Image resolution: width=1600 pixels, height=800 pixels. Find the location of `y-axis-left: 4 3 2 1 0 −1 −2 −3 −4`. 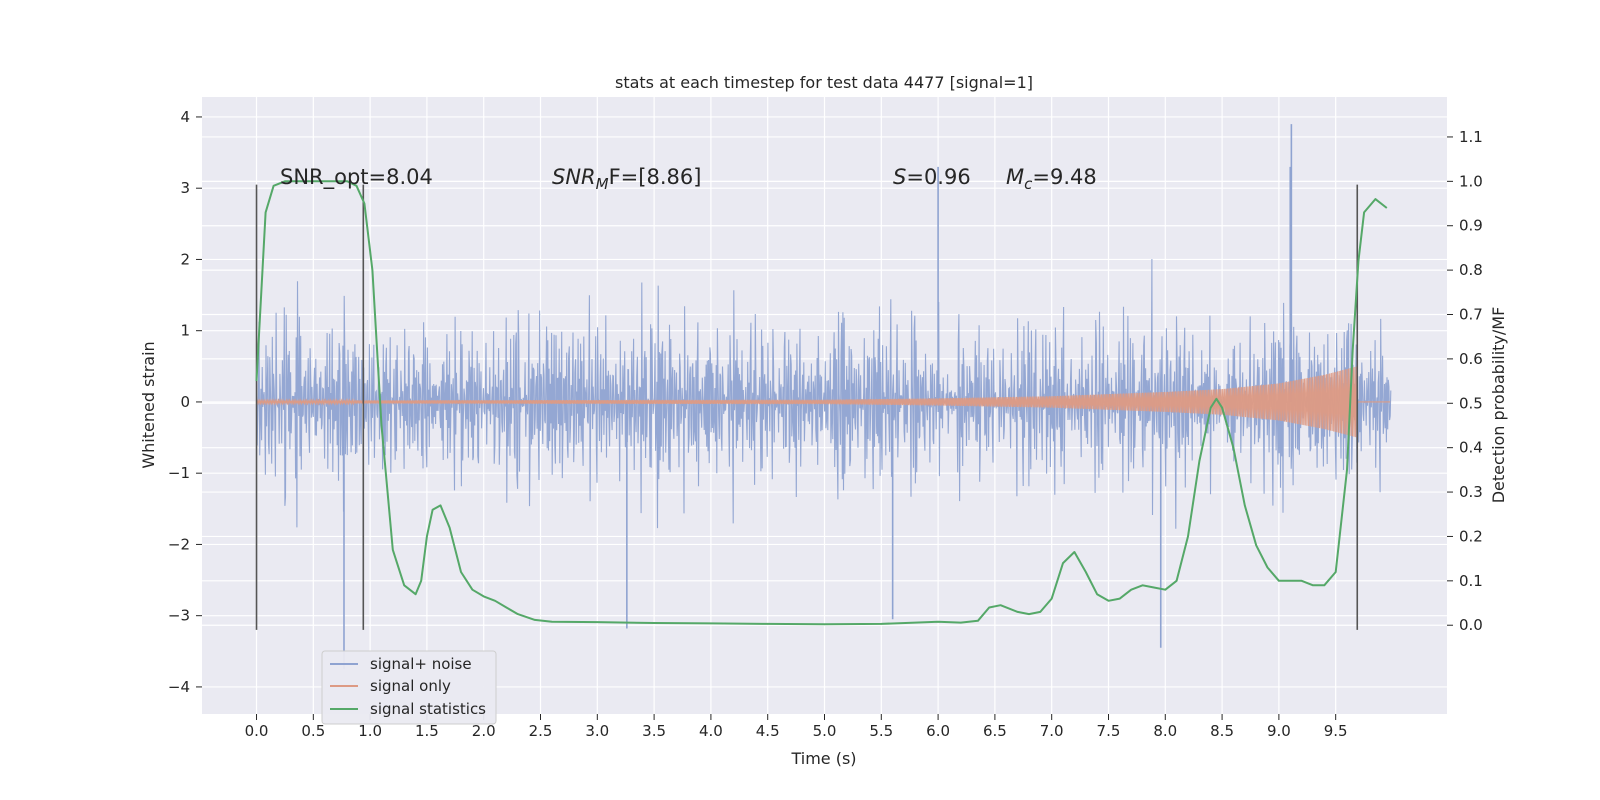

y-axis-left: 4 3 2 1 0 −1 −2 −3 −4 is located at coordinates (185, 402).